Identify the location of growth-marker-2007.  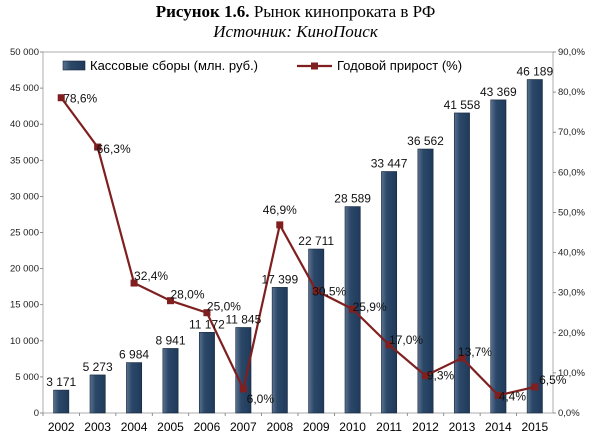
(243, 389).